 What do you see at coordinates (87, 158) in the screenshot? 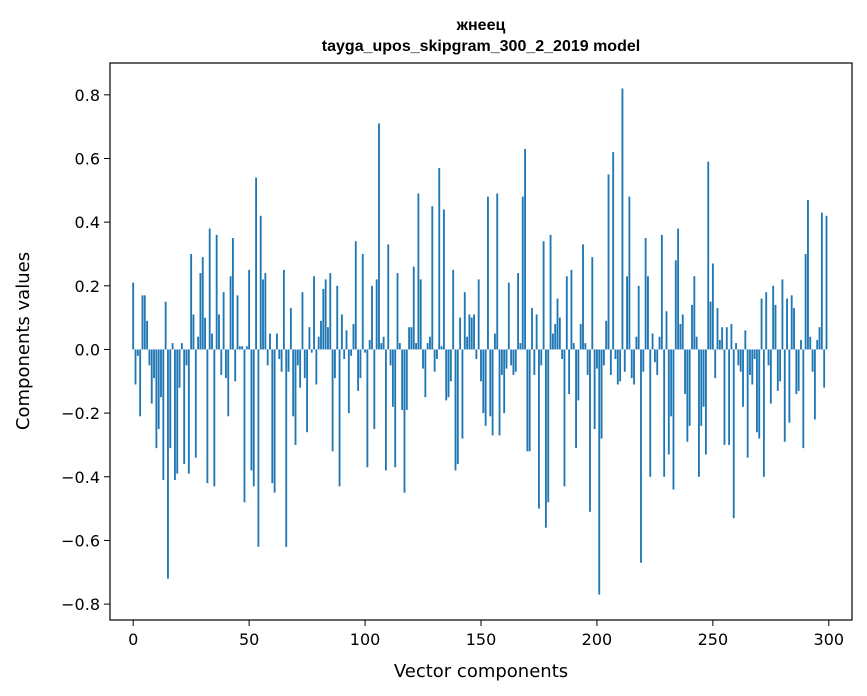
I see `y-tick-label: 0.6` at bounding box center [87, 158].